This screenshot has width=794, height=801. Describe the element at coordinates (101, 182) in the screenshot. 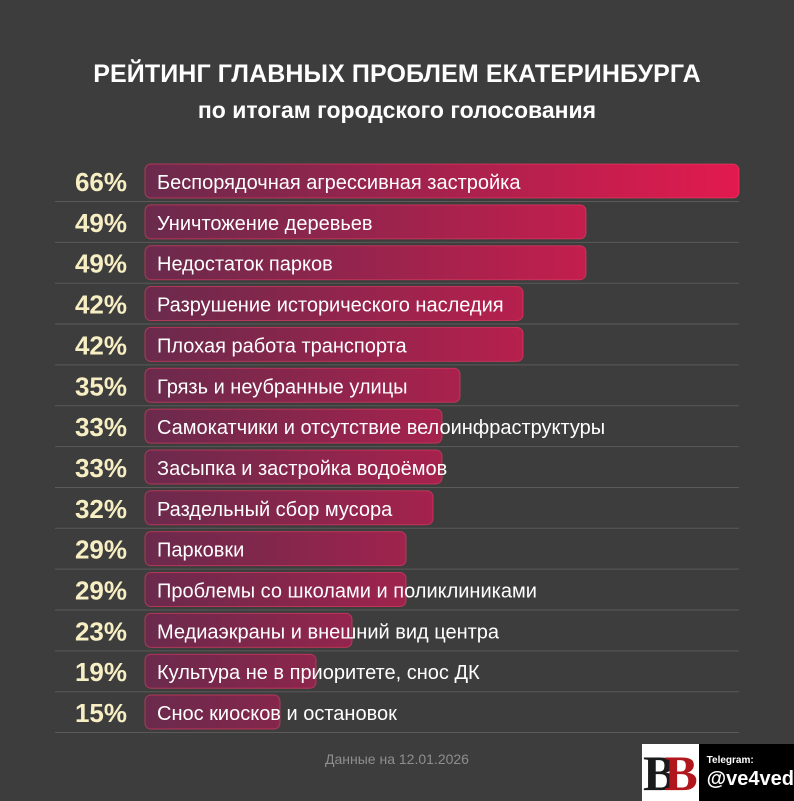

I see `value-label: 66%` at that location.